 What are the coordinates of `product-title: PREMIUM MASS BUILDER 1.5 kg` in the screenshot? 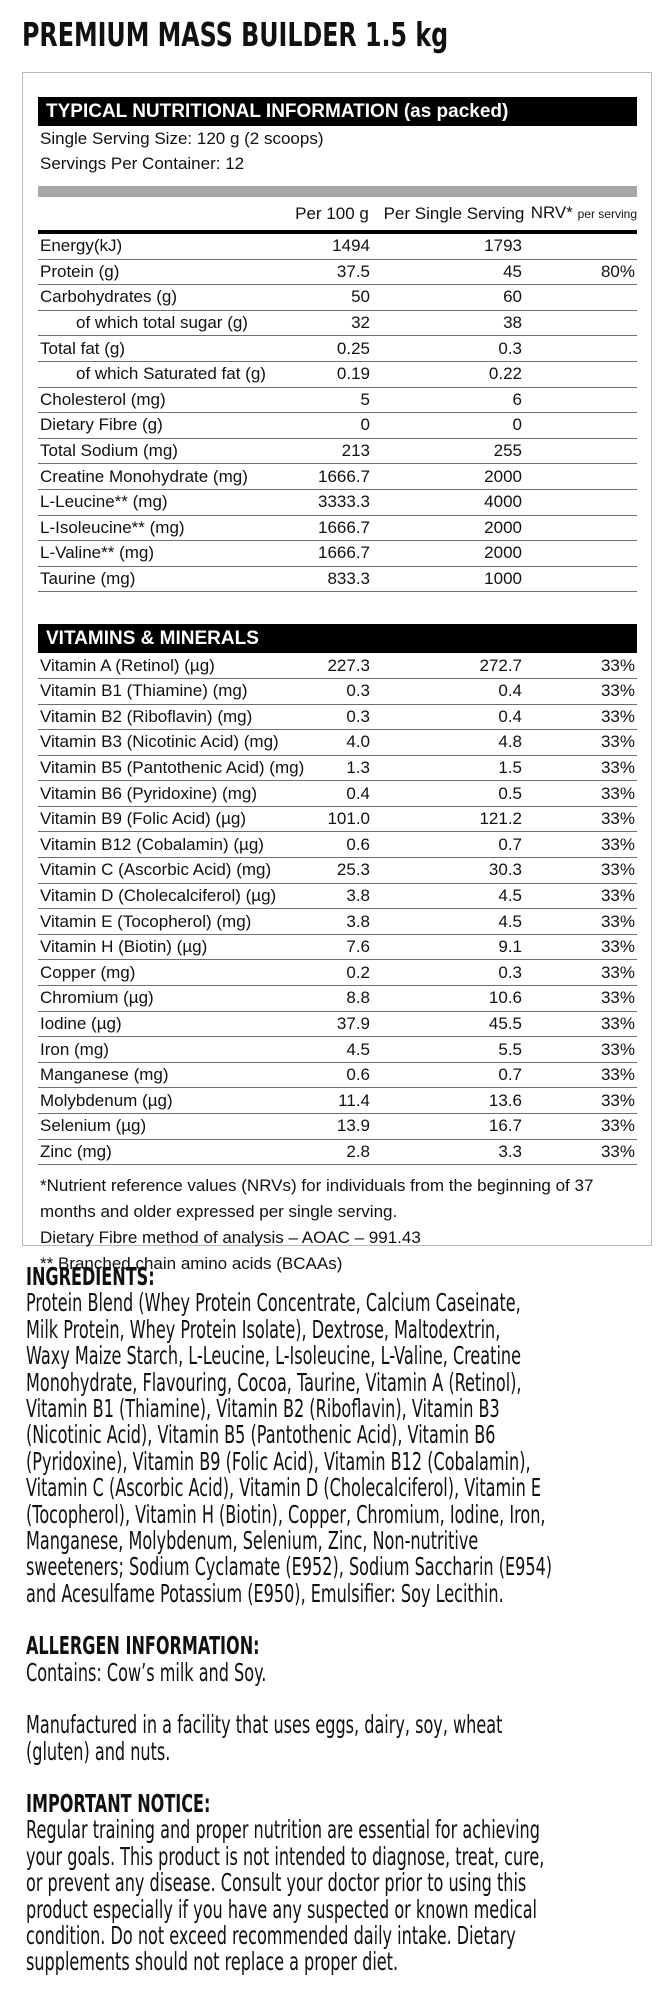 It's located at (235, 34).